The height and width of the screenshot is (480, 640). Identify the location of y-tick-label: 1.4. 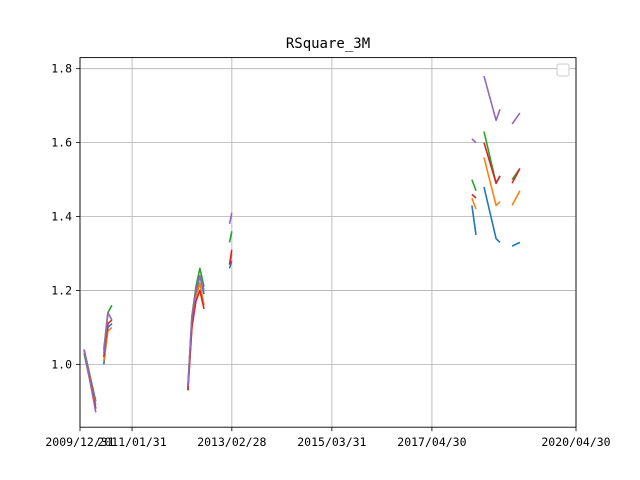
(61, 217).